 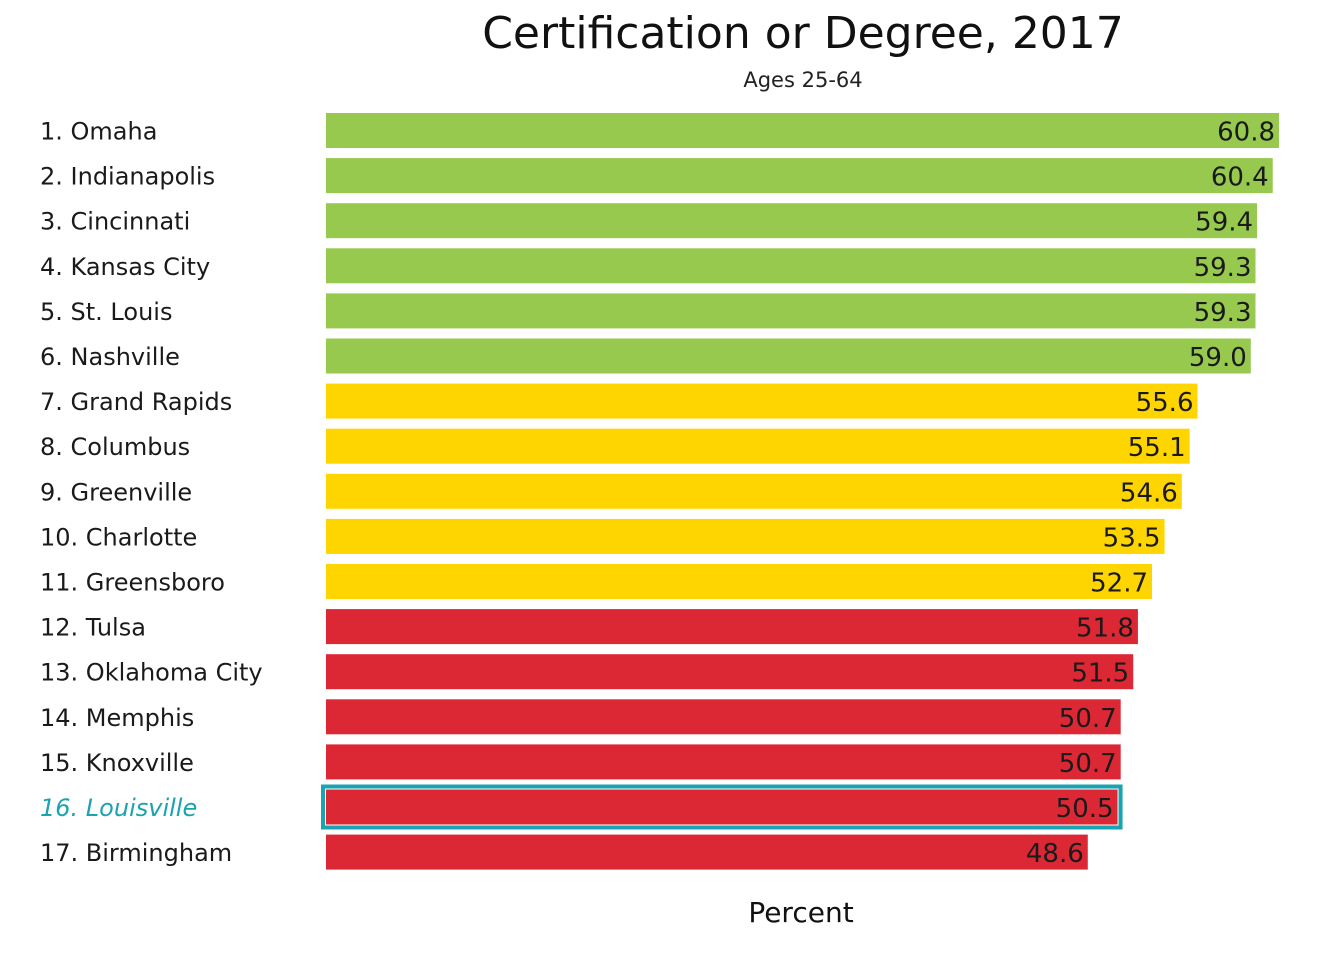 What do you see at coordinates (132, 583) in the screenshot?
I see `category-label: 11. Greensboro` at bounding box center [132, 583].